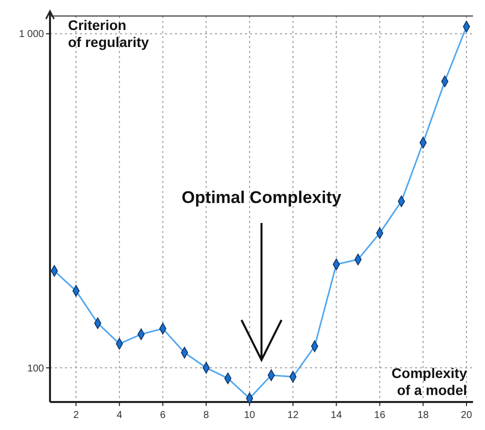  I want to click on x-tick-label: 12, so click(293, 415).